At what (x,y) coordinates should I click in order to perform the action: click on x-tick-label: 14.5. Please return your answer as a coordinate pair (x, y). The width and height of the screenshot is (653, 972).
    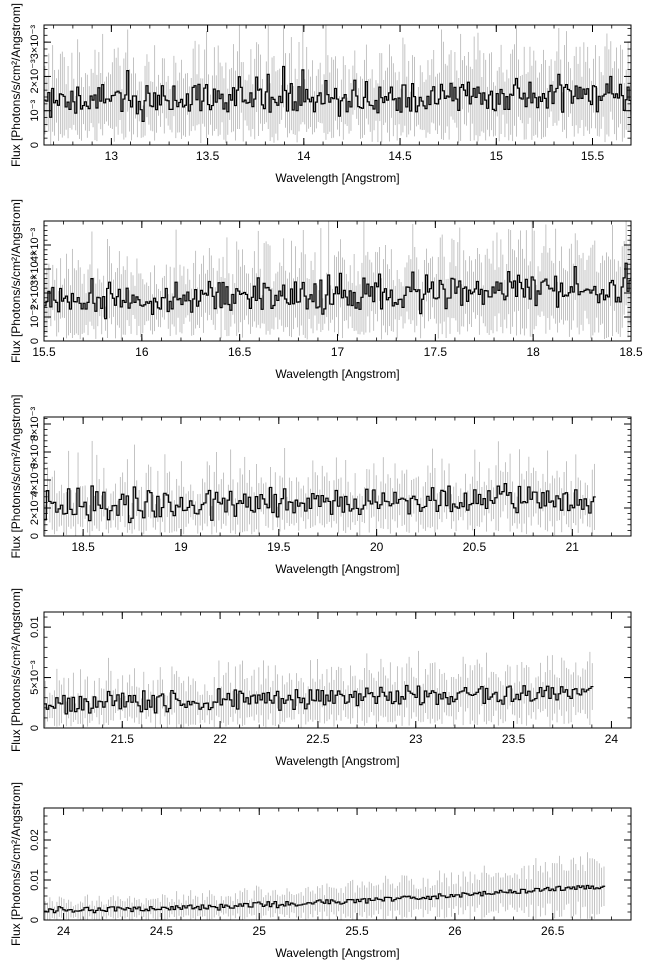
    Looking at the image, I should click on (400, 156).